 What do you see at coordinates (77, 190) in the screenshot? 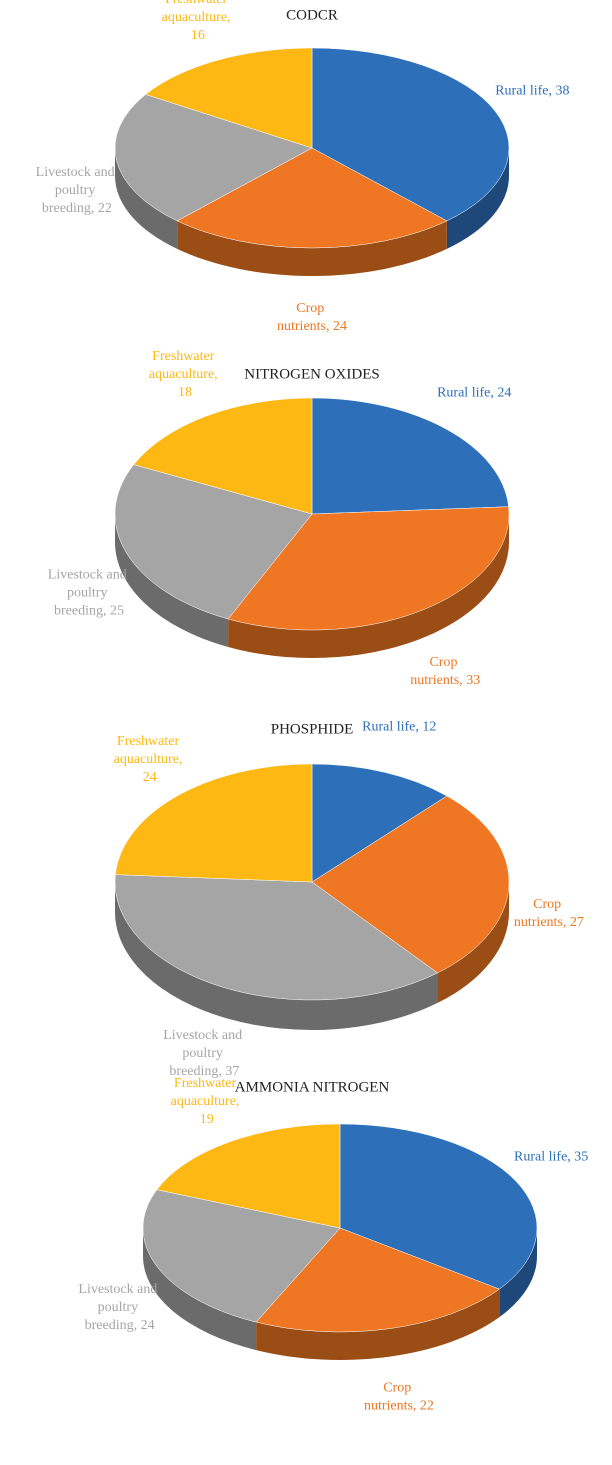
I see `data-label: Livestock and poultry breeding, 22` at bounding box center [77, 190].